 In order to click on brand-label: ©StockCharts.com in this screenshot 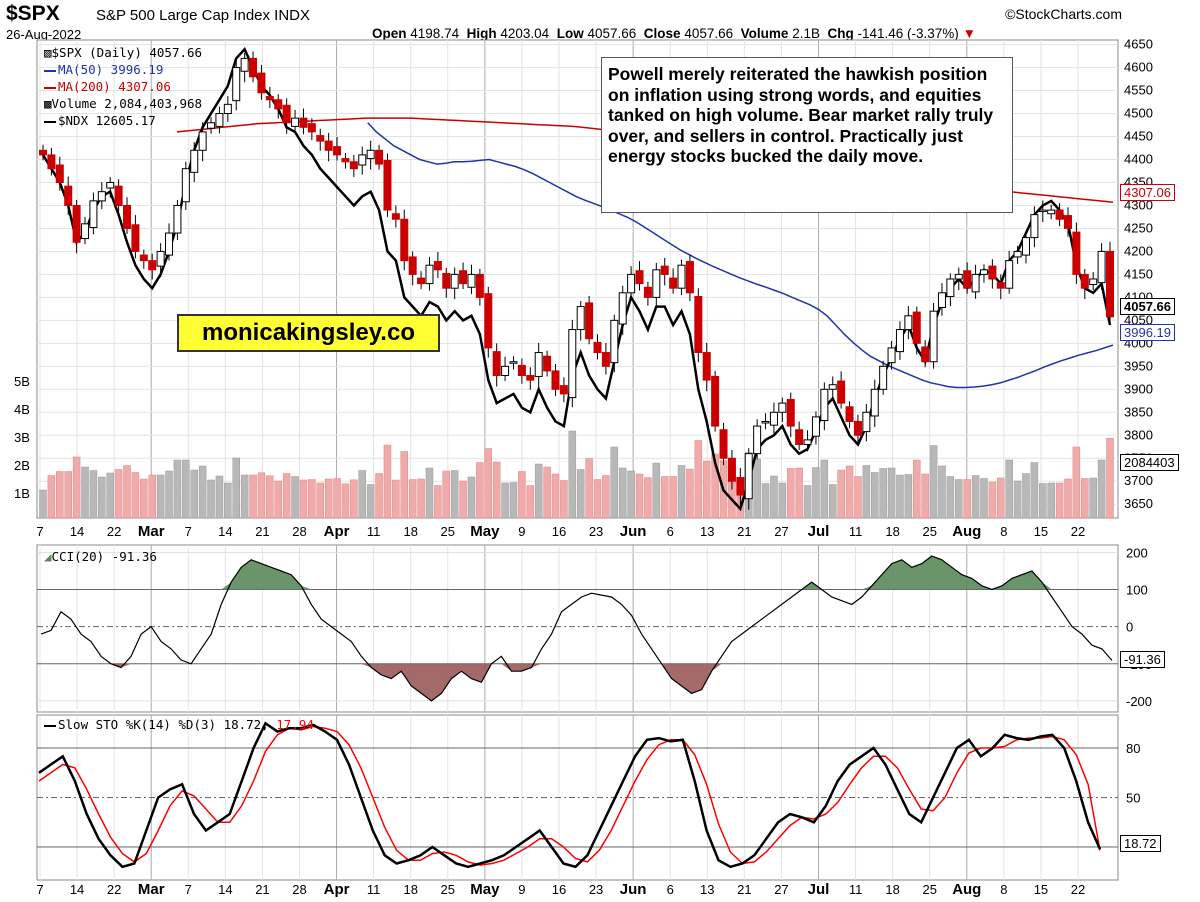, I will do `click(1063, 14)`.